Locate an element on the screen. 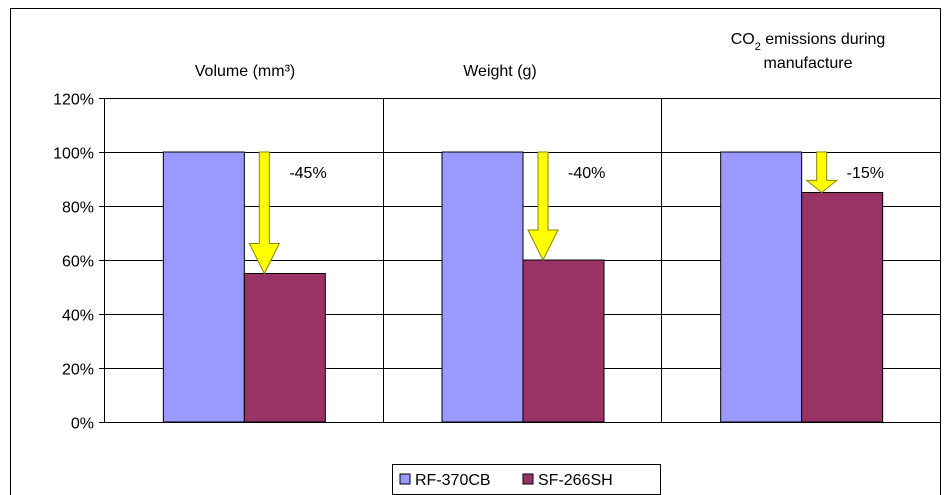 This screenshot has width=947, height=495. legend-swatch-sf-266sh is located at coordinates (528, 479).